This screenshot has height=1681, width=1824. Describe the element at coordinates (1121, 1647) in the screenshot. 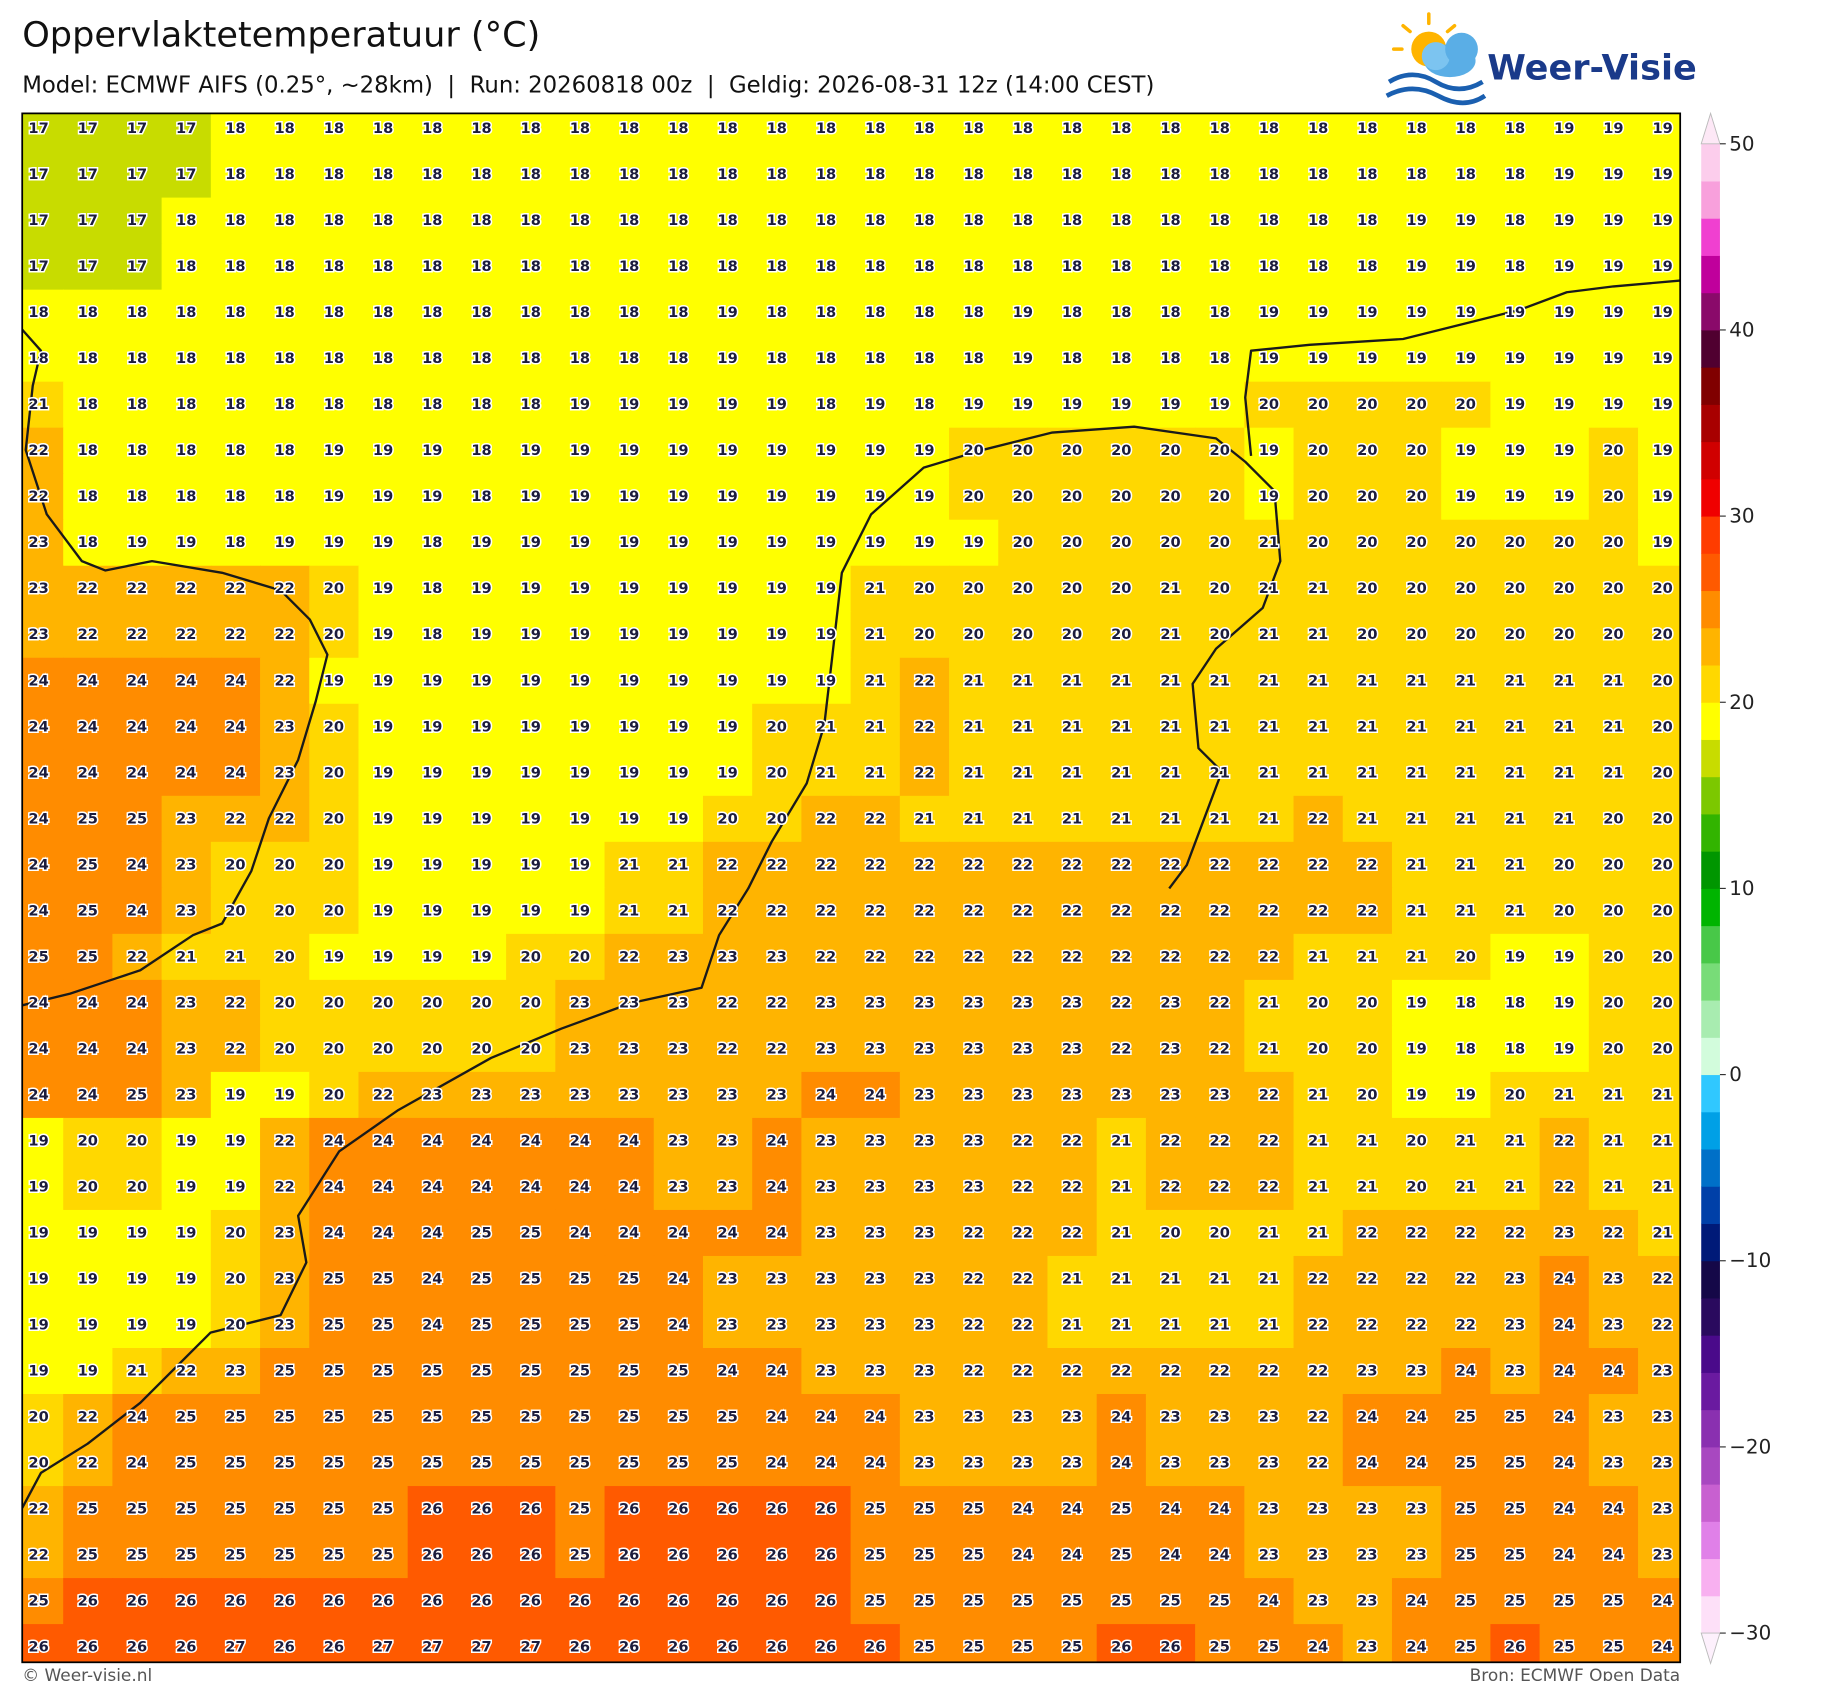

I see `temp-label: 26` at that location.